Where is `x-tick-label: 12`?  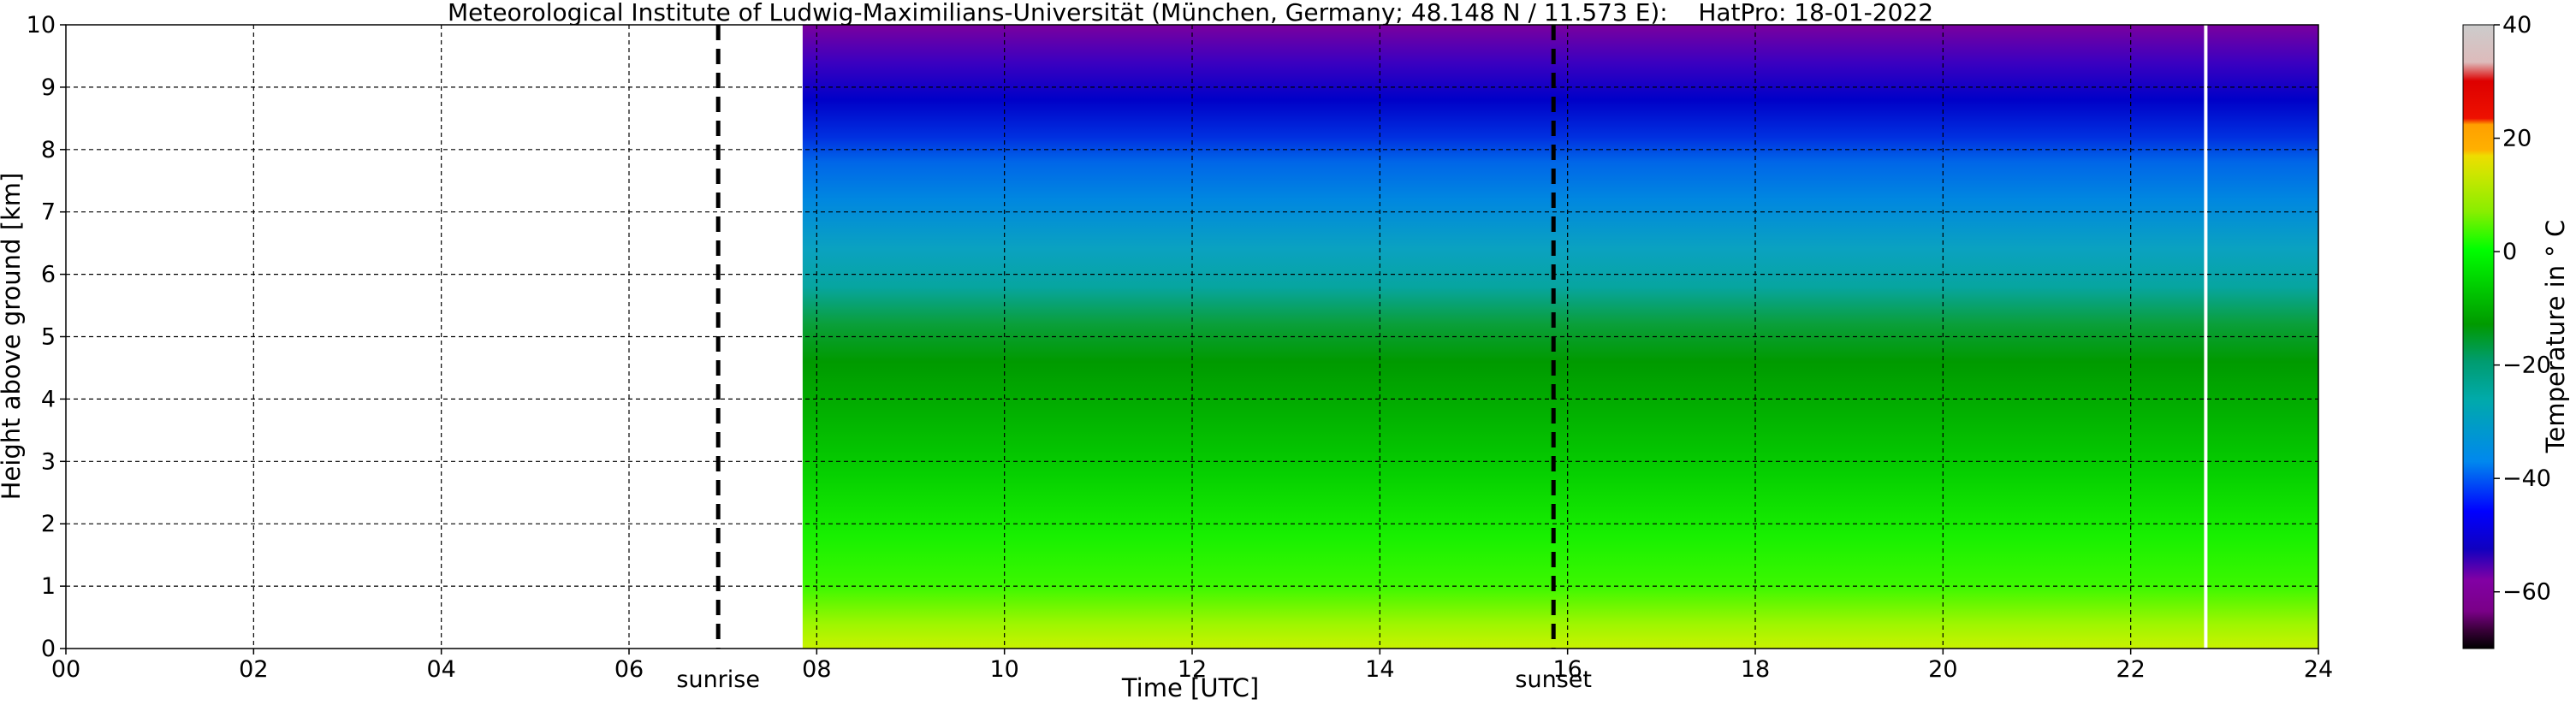 x-tick-label: 12 is located at coordinates (1192, 669).